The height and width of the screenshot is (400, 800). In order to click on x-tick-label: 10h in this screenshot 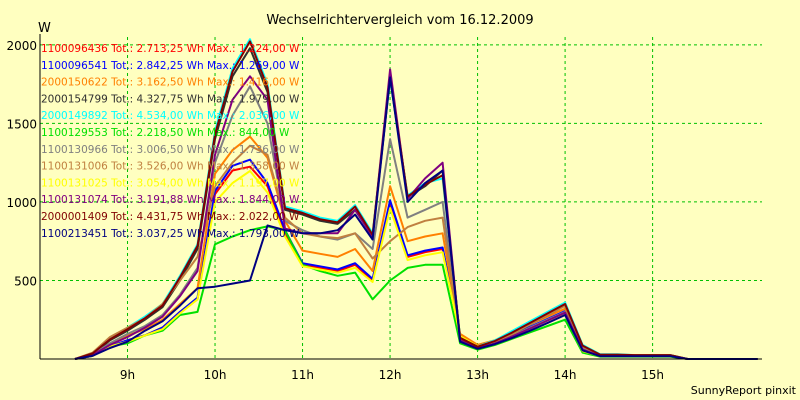, I will do `click(215, 375)`.